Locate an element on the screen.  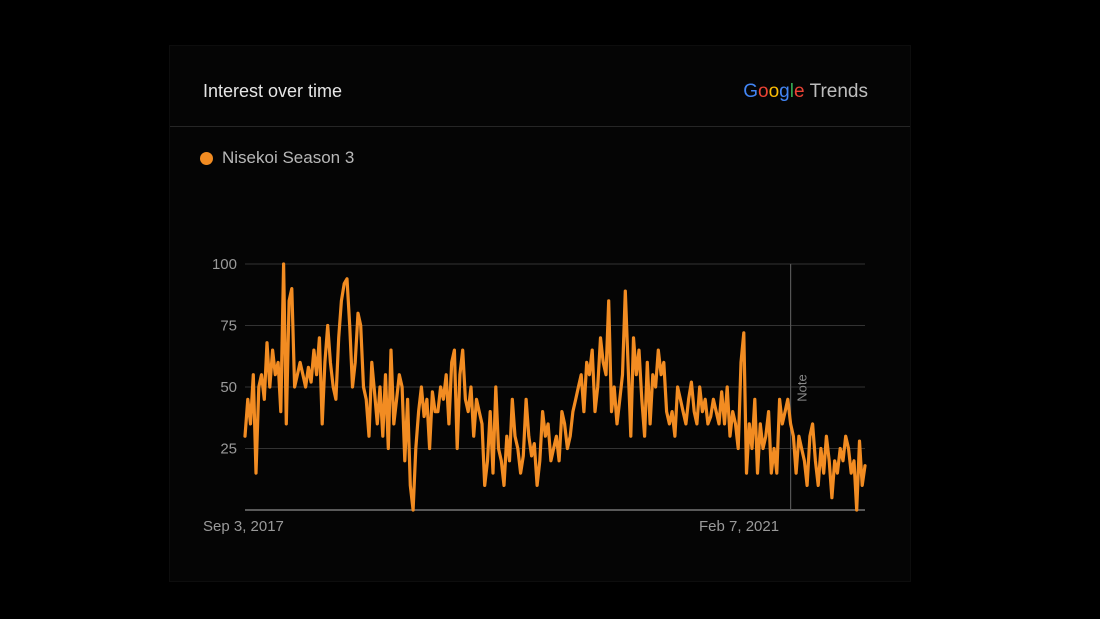
note-label: Note is located at coordinates (802, 387).